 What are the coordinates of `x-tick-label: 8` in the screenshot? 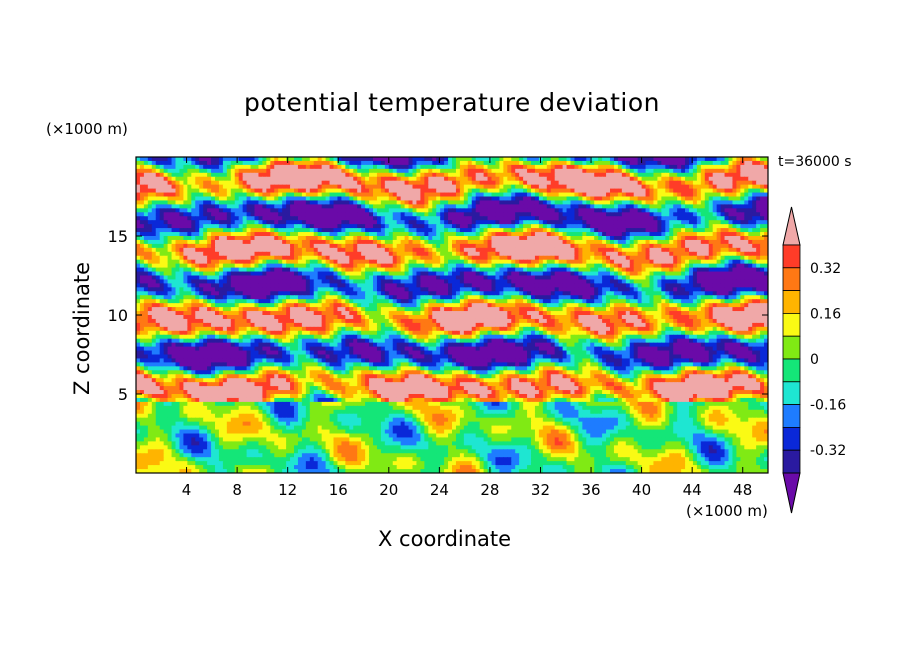 It's located at (237, 490).